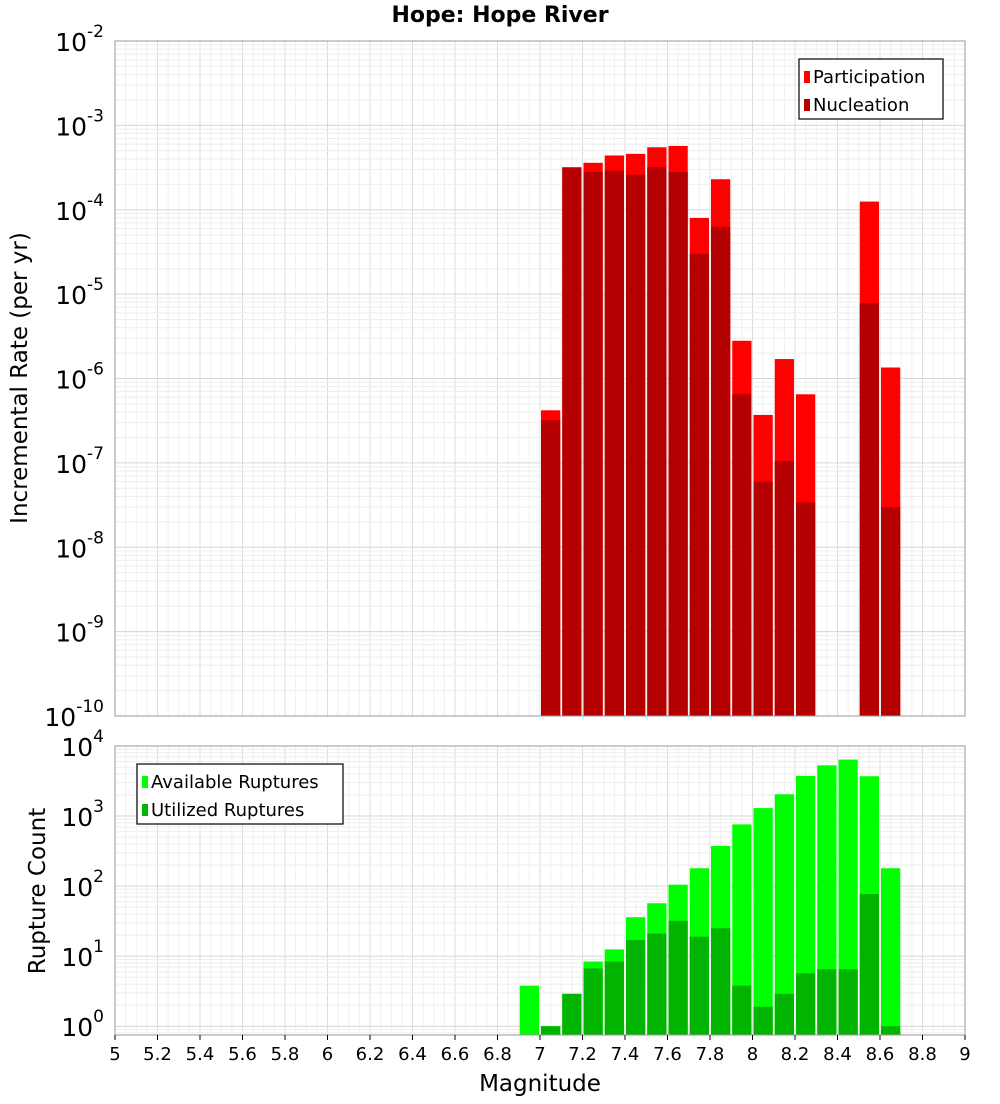 Image resolution: width=1000 pixels, height=1104 pixels. What do you see at coordinates (242, 1054) in the screenshot?
I see `x-tick-label: 5.6` at bounding box center [242, 1054].